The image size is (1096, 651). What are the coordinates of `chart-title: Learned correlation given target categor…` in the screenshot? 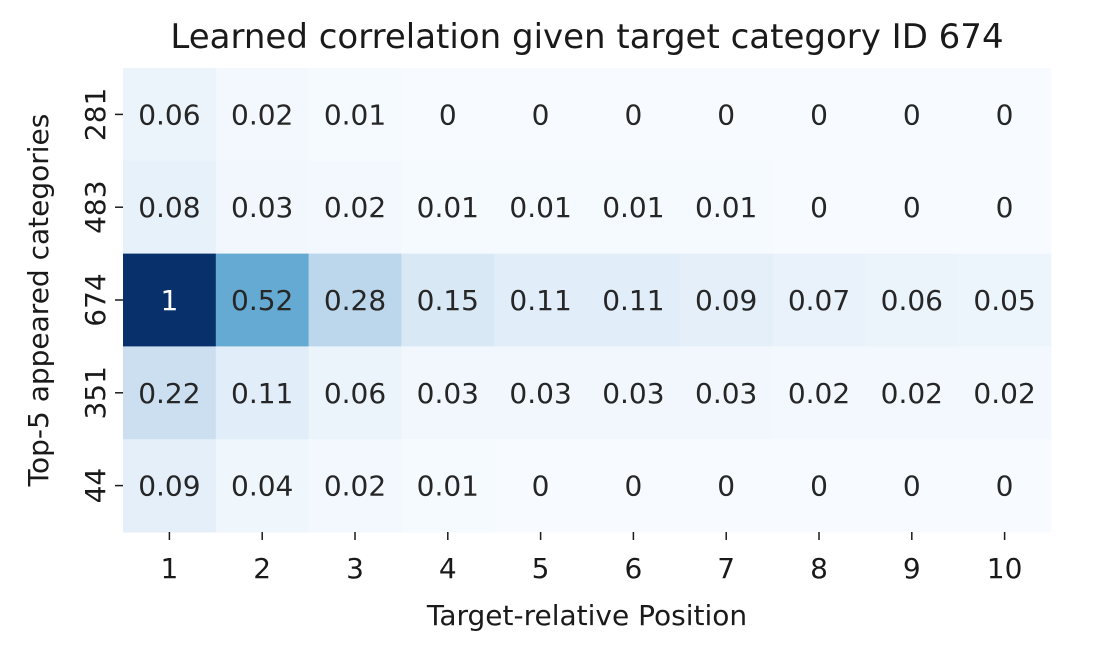 It's located at (586, 37).